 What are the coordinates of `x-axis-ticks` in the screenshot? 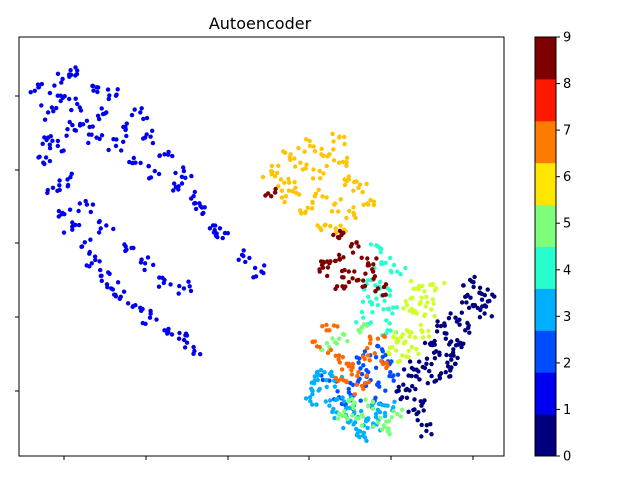 It's located at (268, 458).